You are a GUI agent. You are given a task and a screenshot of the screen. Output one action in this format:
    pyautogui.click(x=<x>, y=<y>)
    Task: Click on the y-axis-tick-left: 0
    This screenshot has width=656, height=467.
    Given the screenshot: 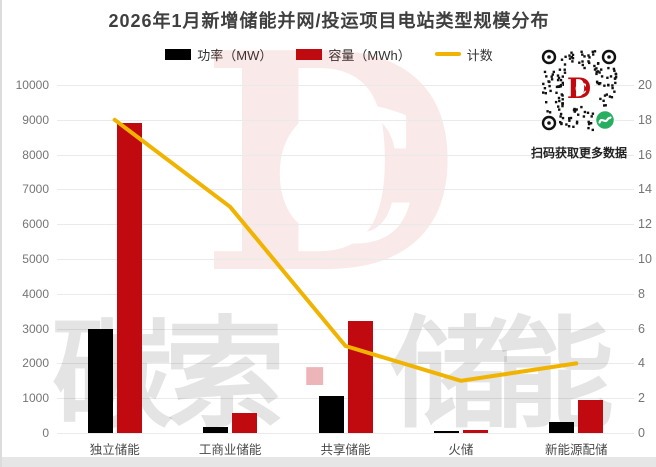 What is the action you would take?
    pyautogui.click(x=45, y=433)
    